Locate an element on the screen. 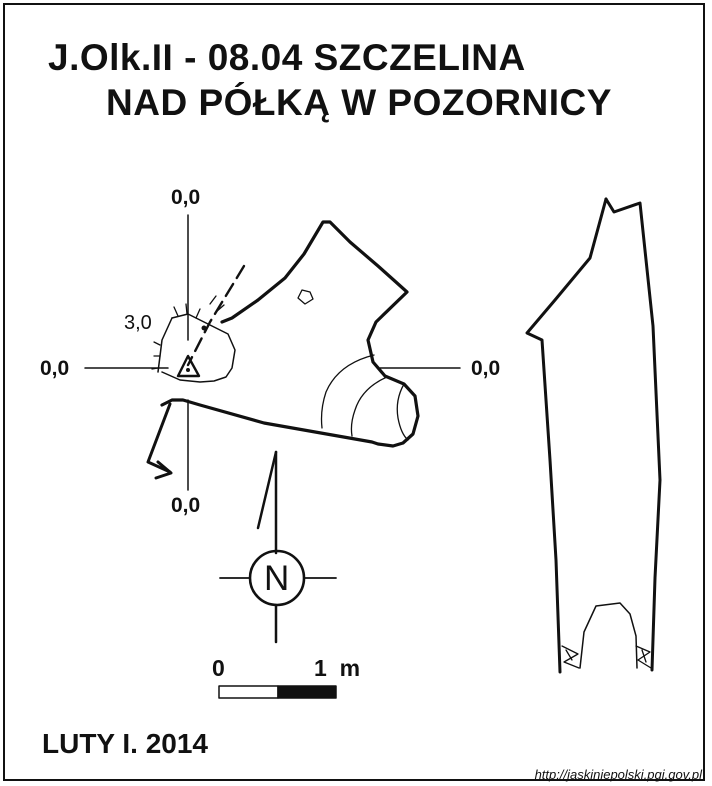 The width and height of the screenshot is (712, 786). north-letter: N is located at coordinates (277, 578).